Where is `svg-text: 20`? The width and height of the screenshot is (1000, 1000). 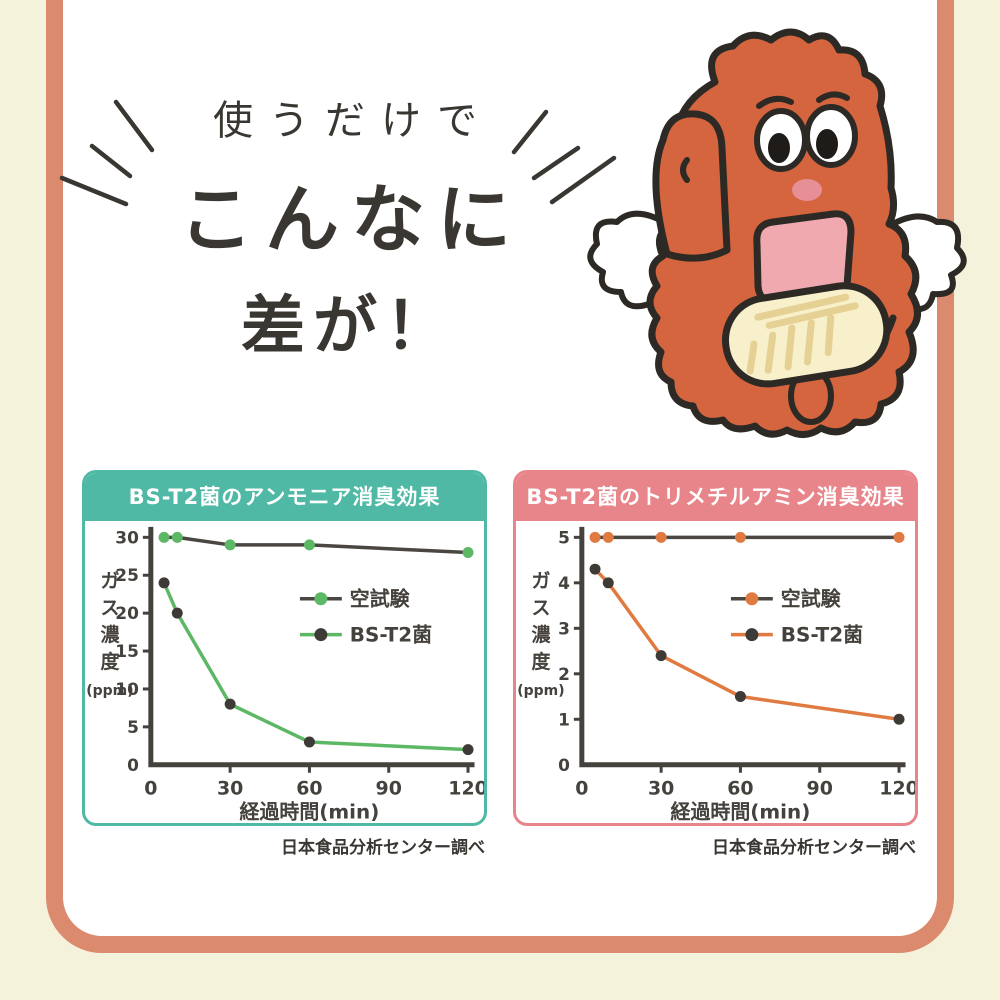 svg-text: 20 is located at coordinates (127, 613).